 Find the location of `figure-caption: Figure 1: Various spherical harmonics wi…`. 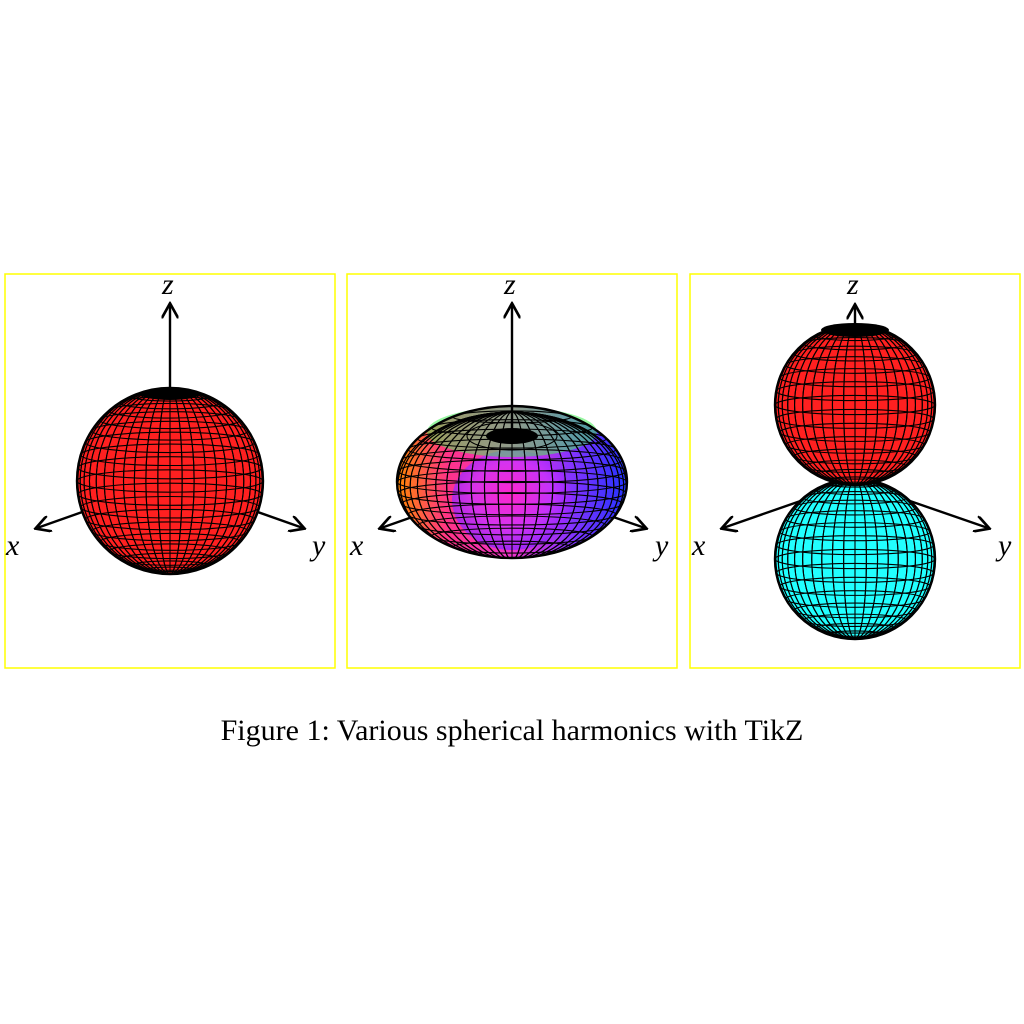

figure-caption: Figure 1: Various spherical harmonics wi… is located at coordinates (512, 730).